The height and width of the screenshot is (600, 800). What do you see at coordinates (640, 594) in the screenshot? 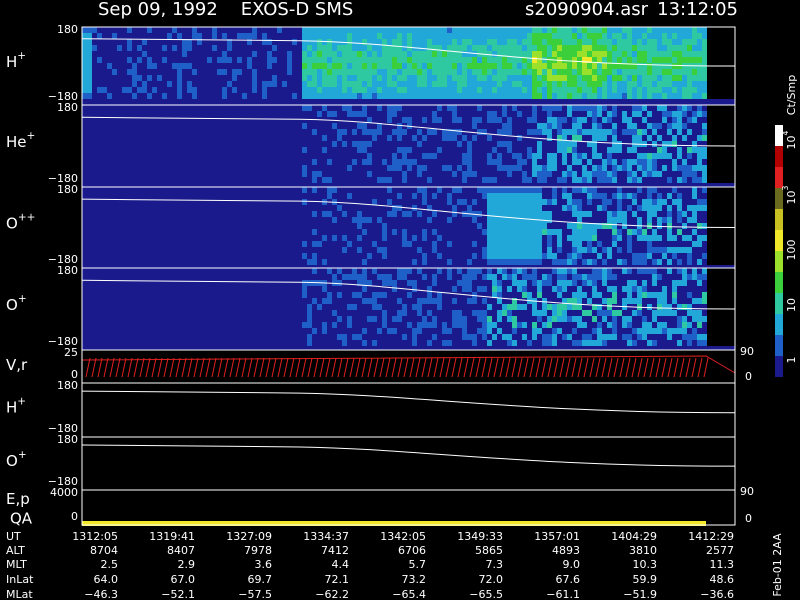
I see `footer-value: −51.9` at bounding box center [640, 594].